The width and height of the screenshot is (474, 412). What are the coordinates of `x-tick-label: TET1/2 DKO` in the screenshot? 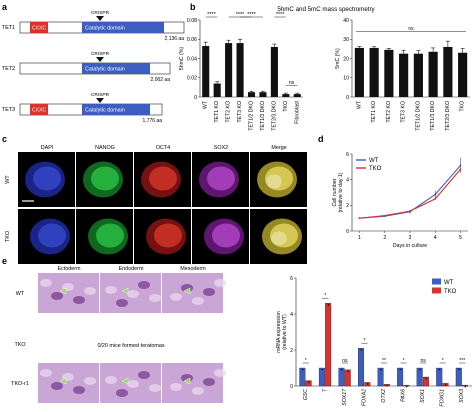 It's located at (418, 116).